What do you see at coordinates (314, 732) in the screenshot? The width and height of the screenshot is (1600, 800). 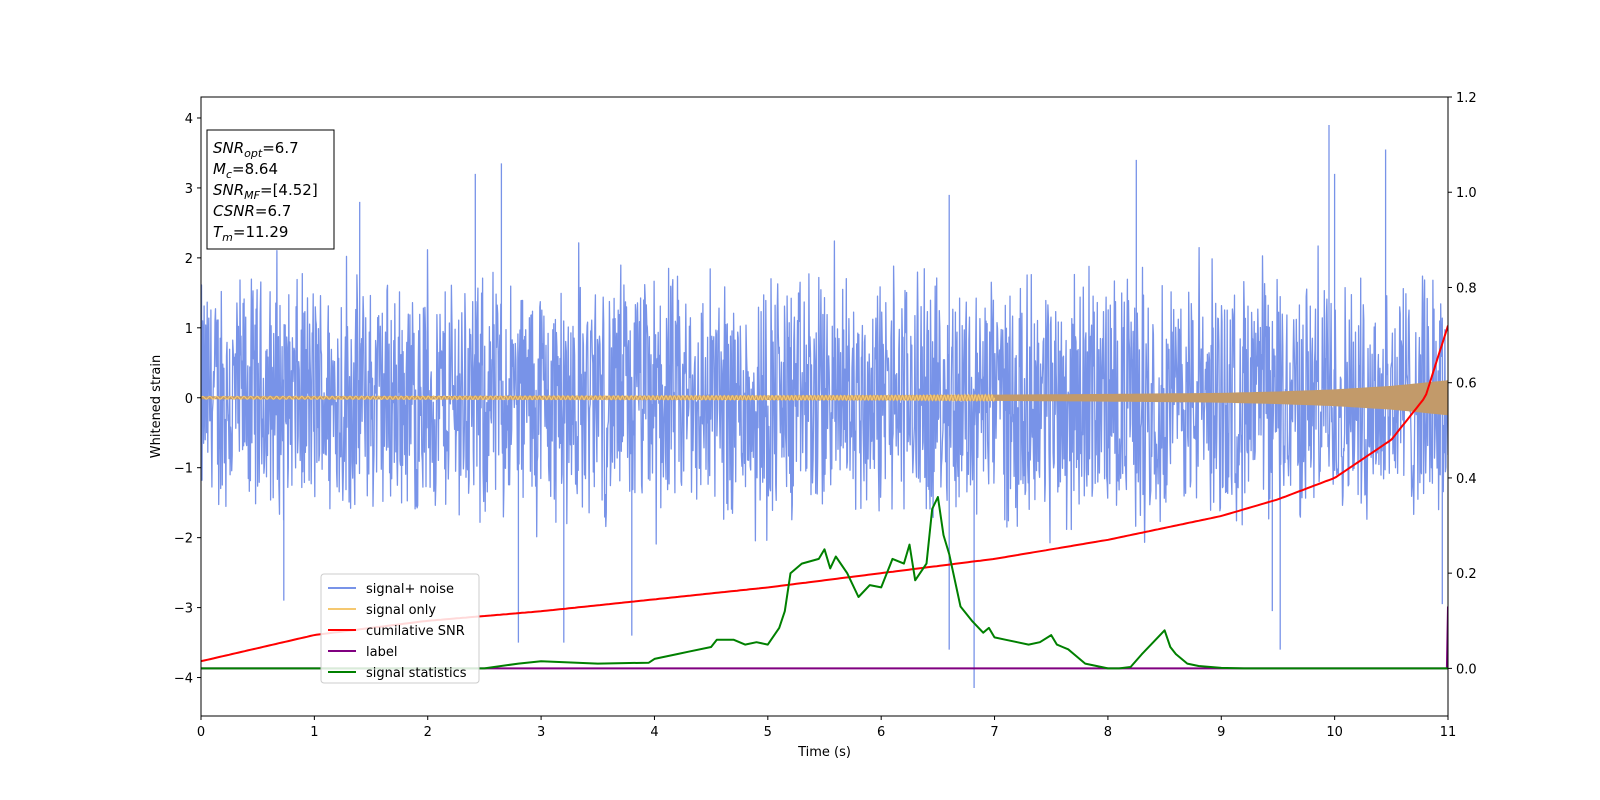 I see `x-tick-label: 1` at bounding box center [314, 732].